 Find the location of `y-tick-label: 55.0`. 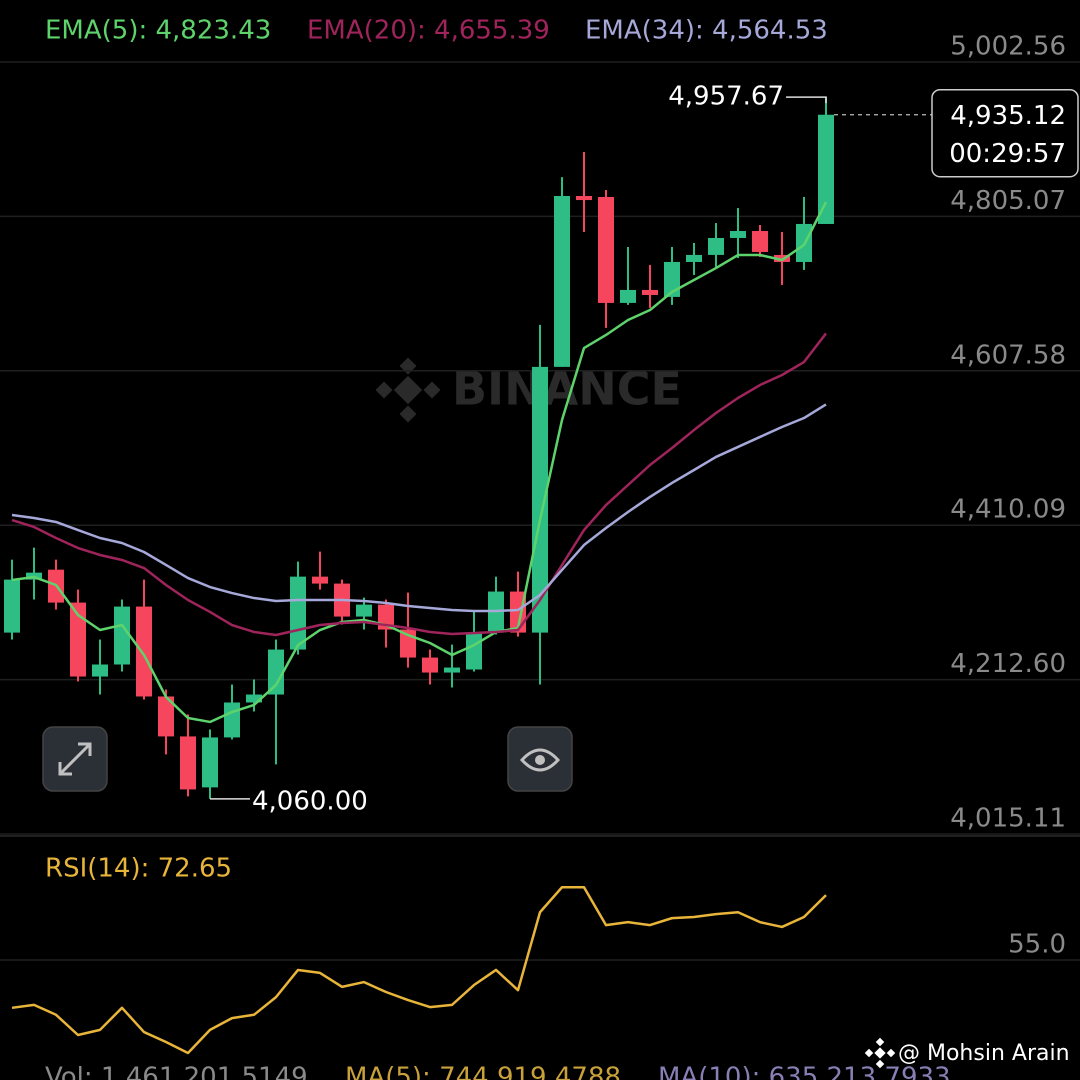

y-tick-label: 55.0 is located at coordinates (1037, 945).